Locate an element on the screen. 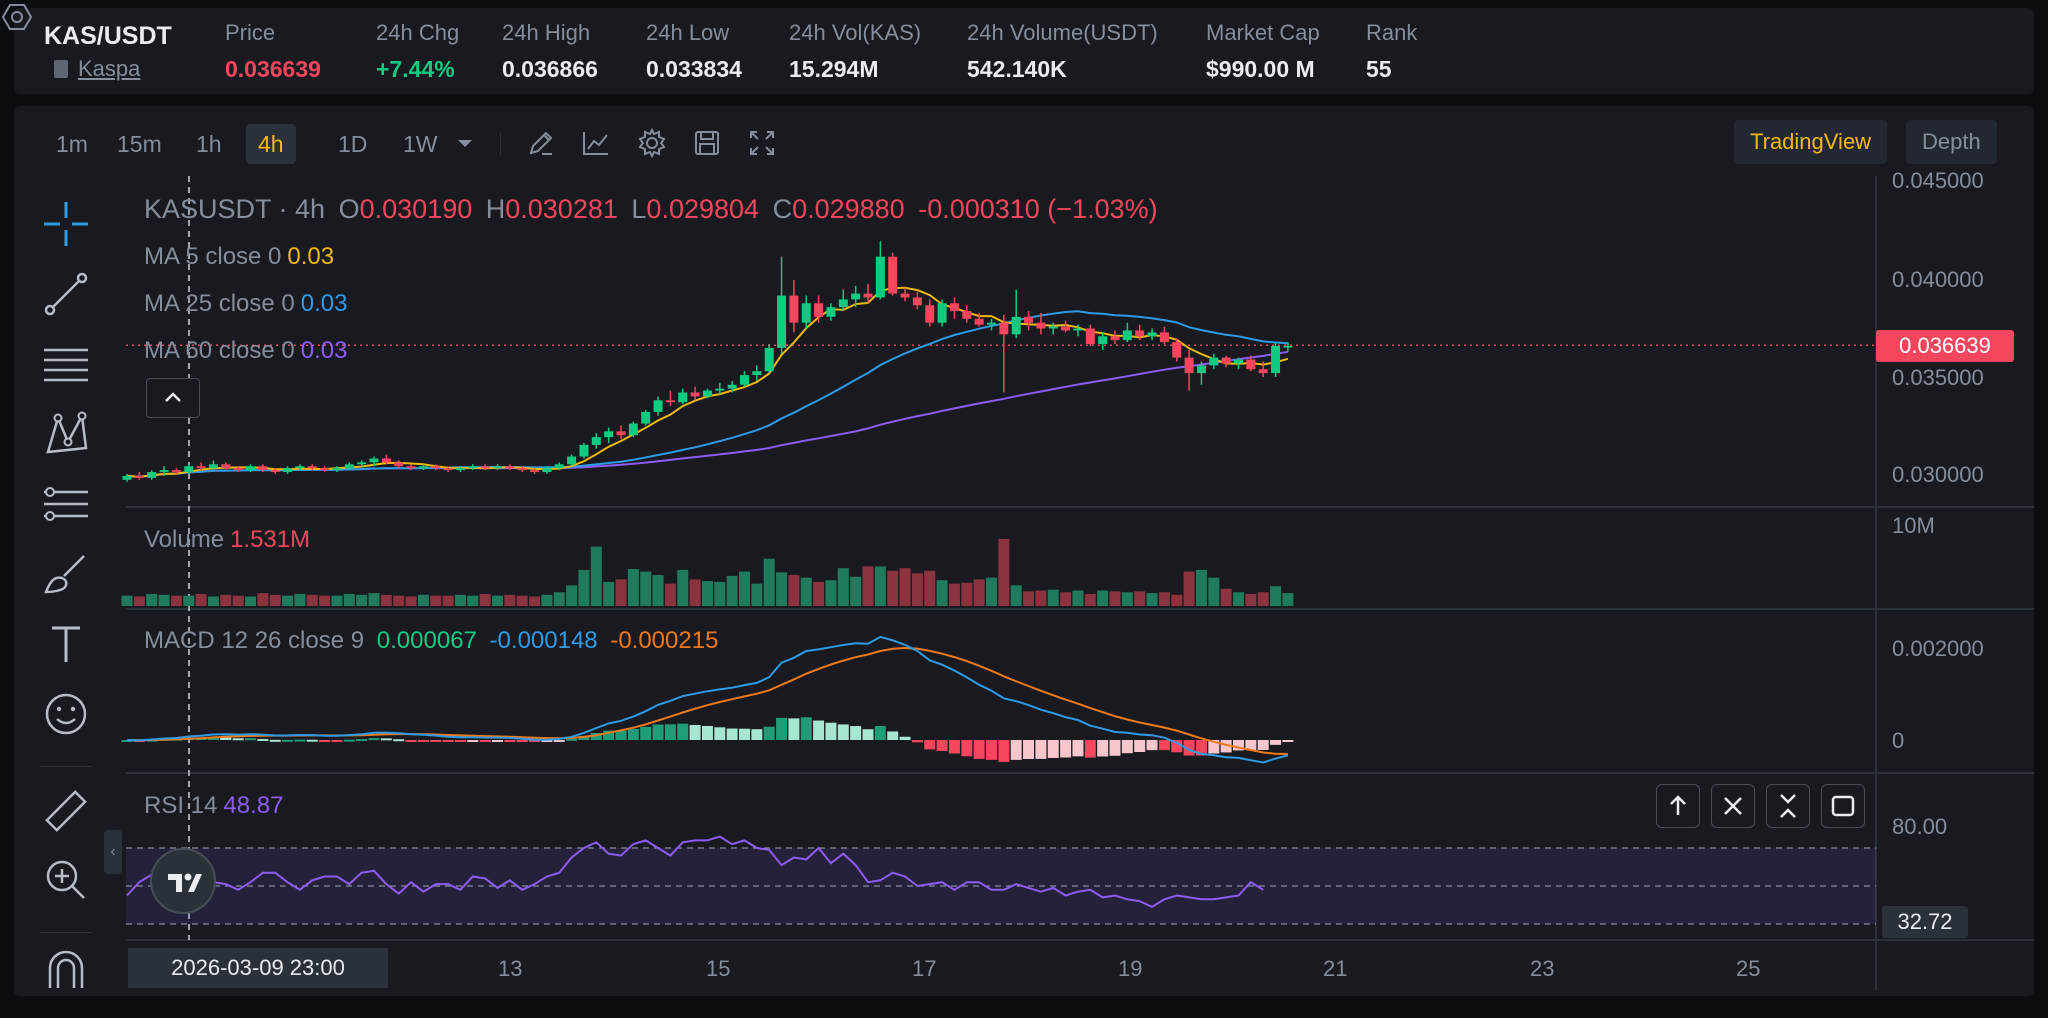 This screenshot has height=1018, width=2048. high-label: H is located at coordinates (495, 209).